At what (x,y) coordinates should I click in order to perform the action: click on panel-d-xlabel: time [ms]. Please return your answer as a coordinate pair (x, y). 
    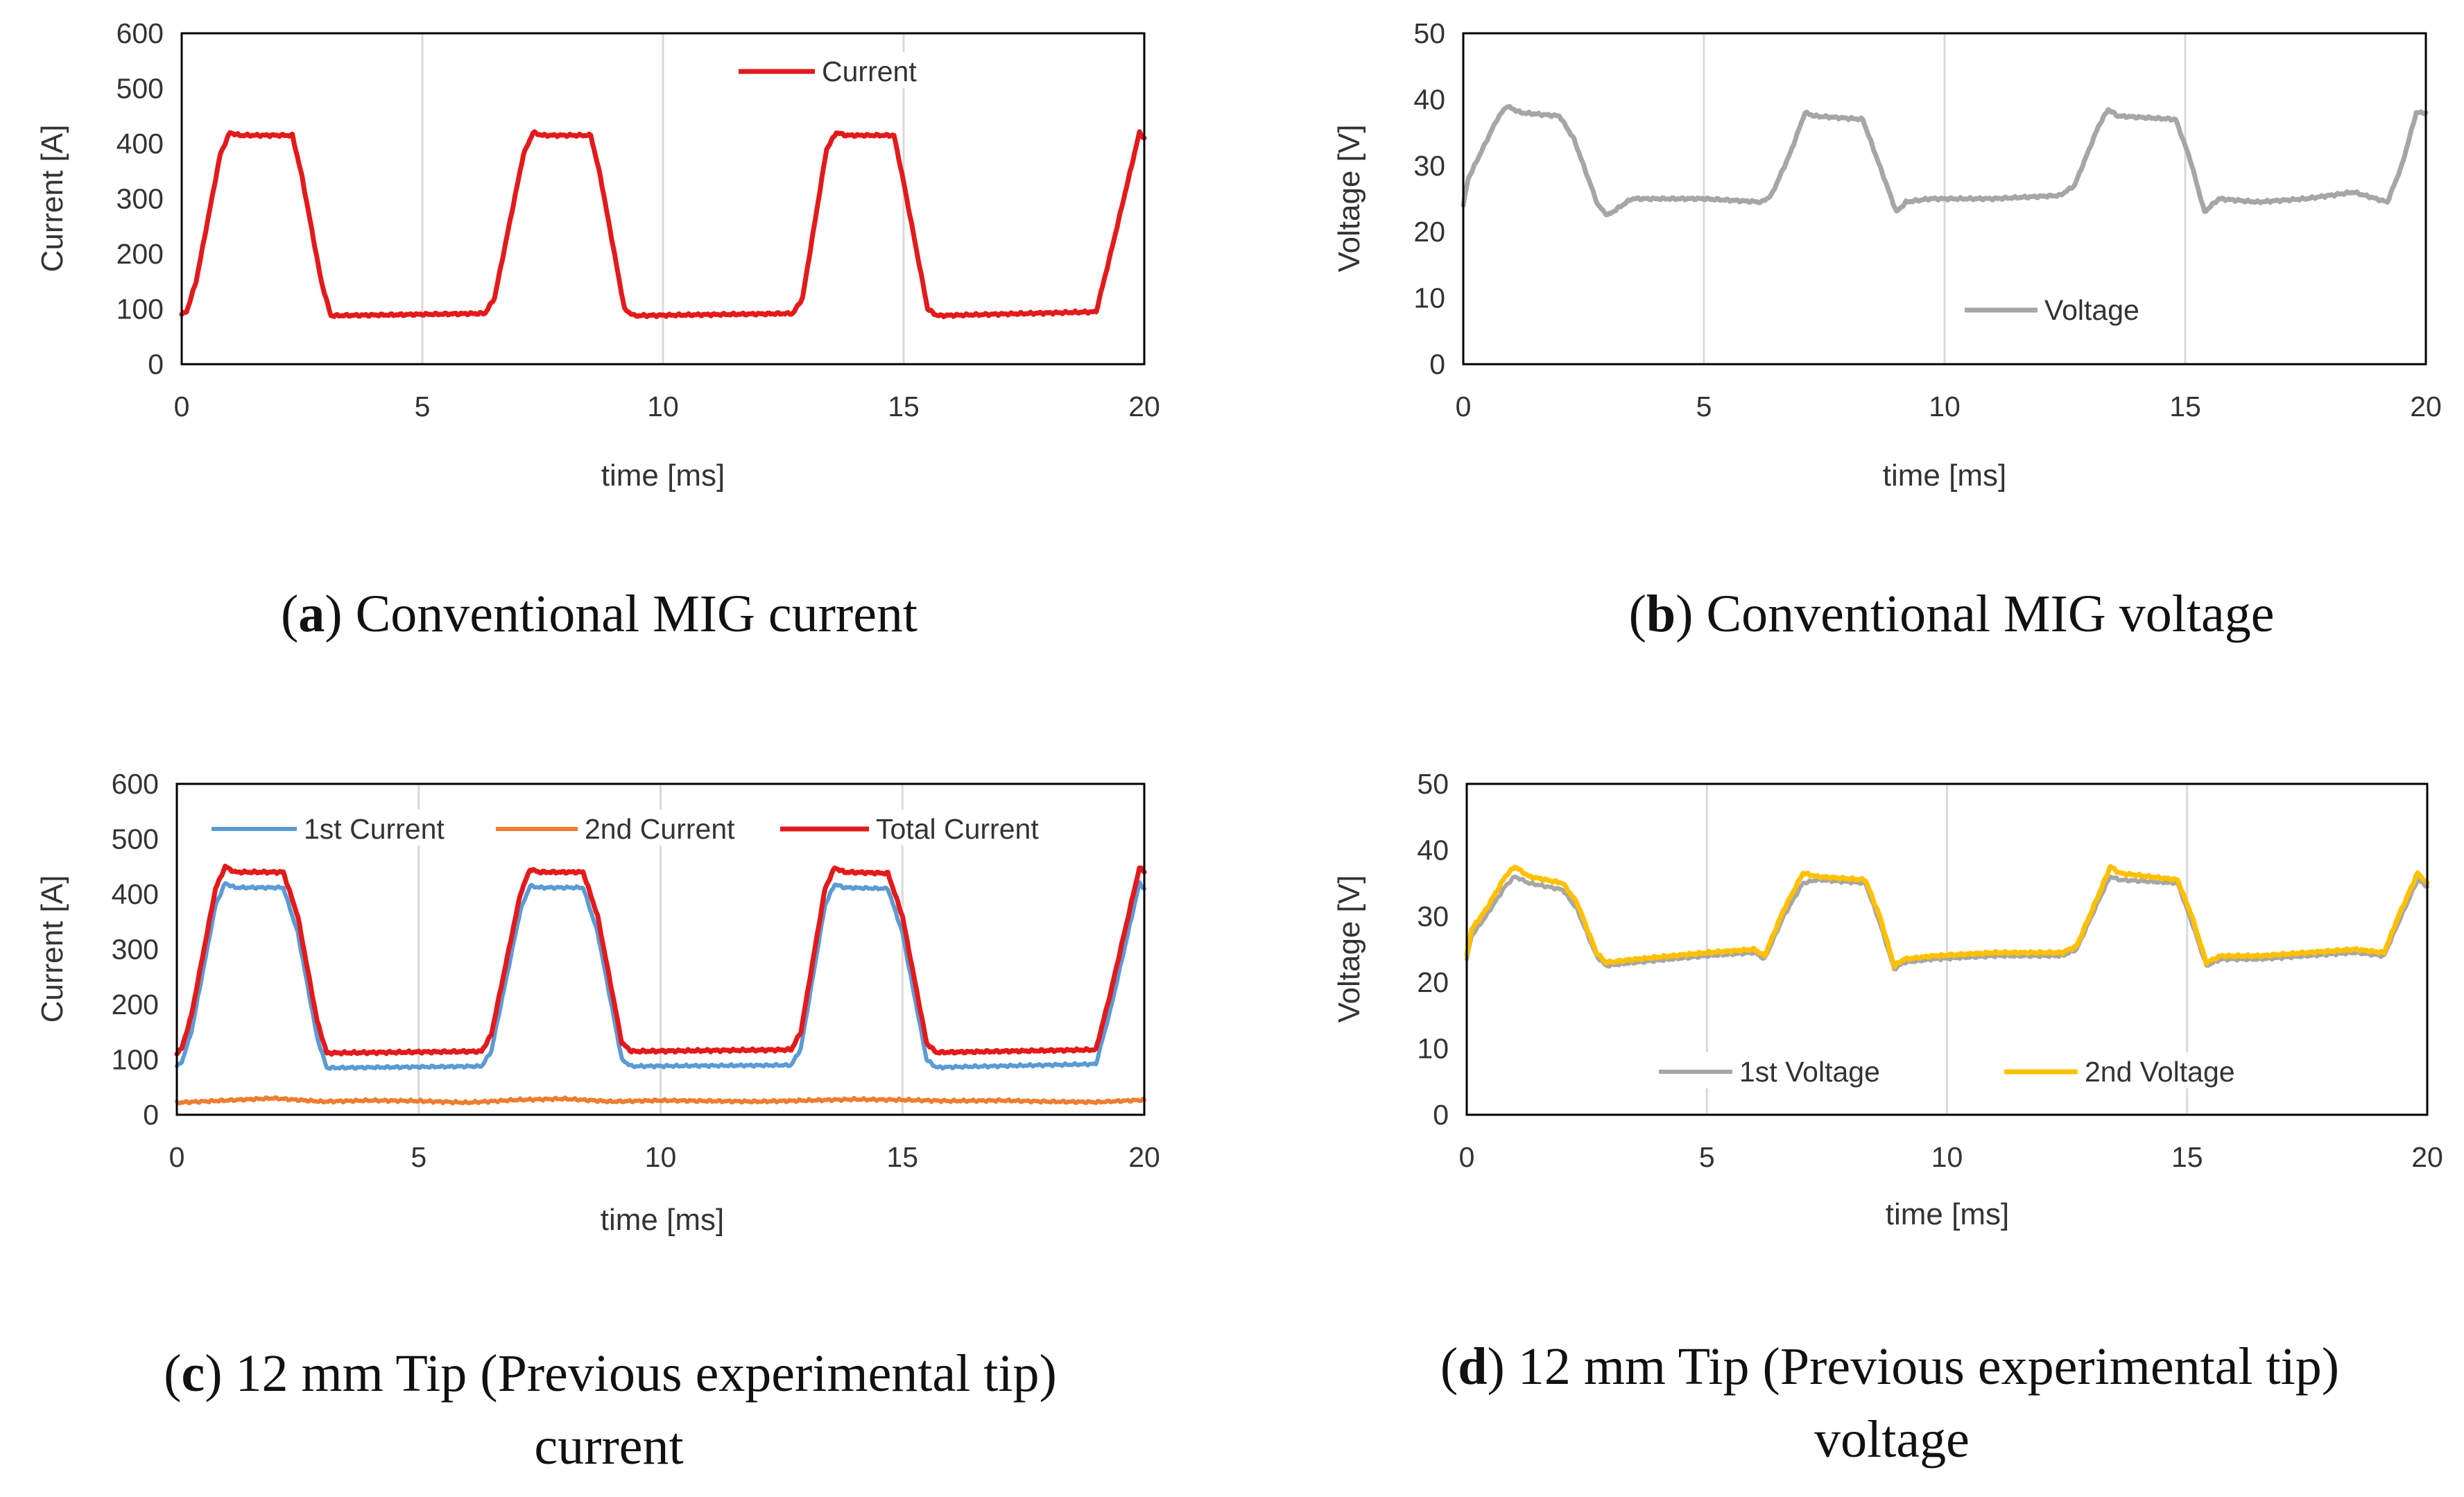
    Looking at the image, I should click on (1948, 1214).